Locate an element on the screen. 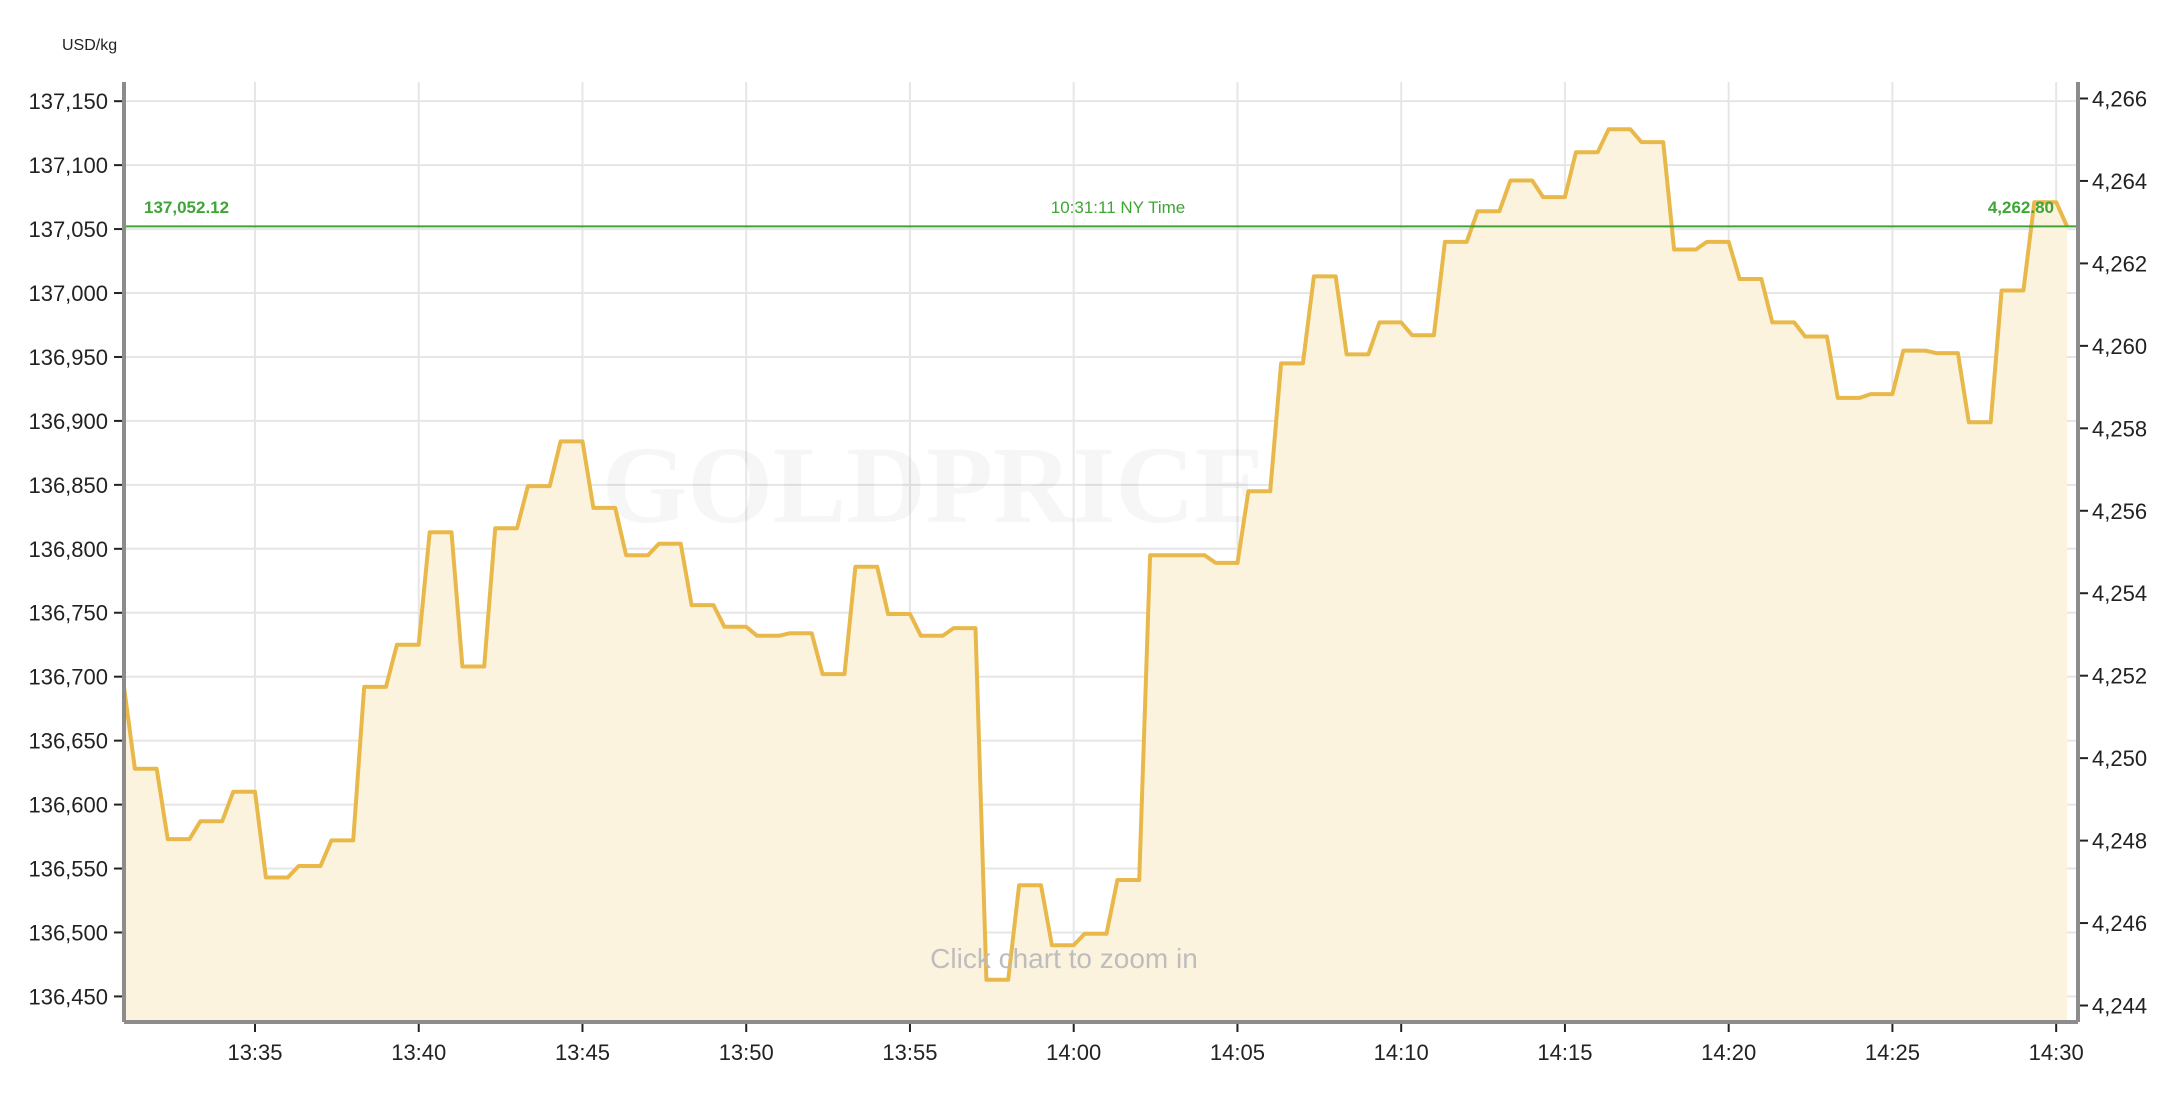 The height and width of the screenshot is (1102, 2180). y-tick-label: 137,100 is located at coordinates (68, 165).